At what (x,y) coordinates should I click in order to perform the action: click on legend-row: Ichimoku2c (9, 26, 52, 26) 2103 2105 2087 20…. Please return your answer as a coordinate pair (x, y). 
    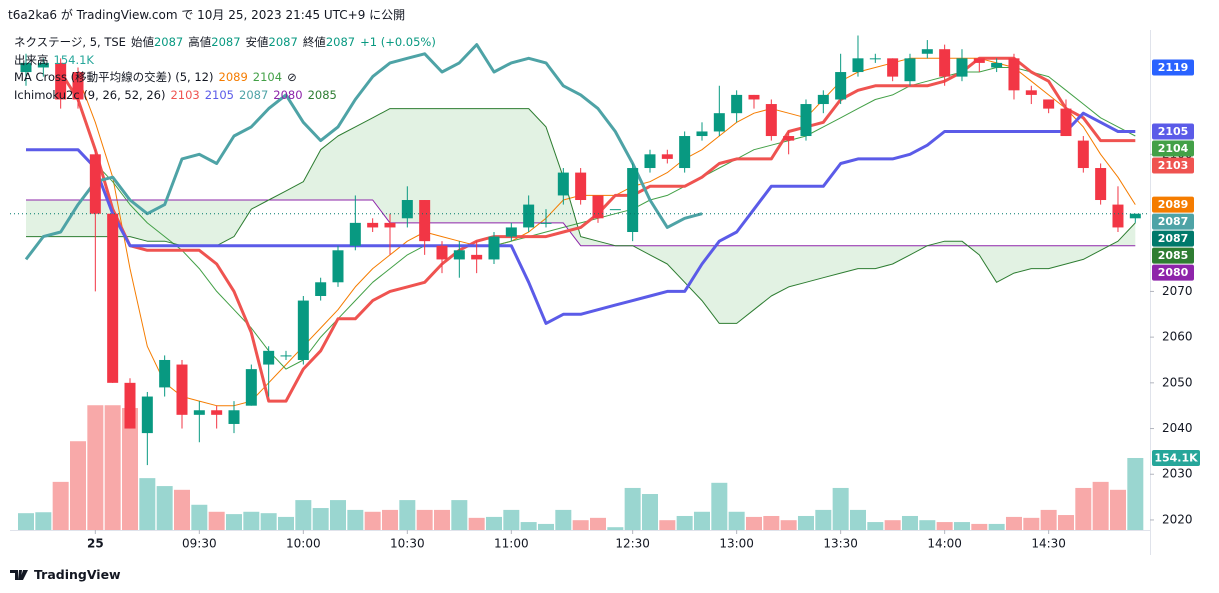
    Looking at the image, I should click on (227, 96).